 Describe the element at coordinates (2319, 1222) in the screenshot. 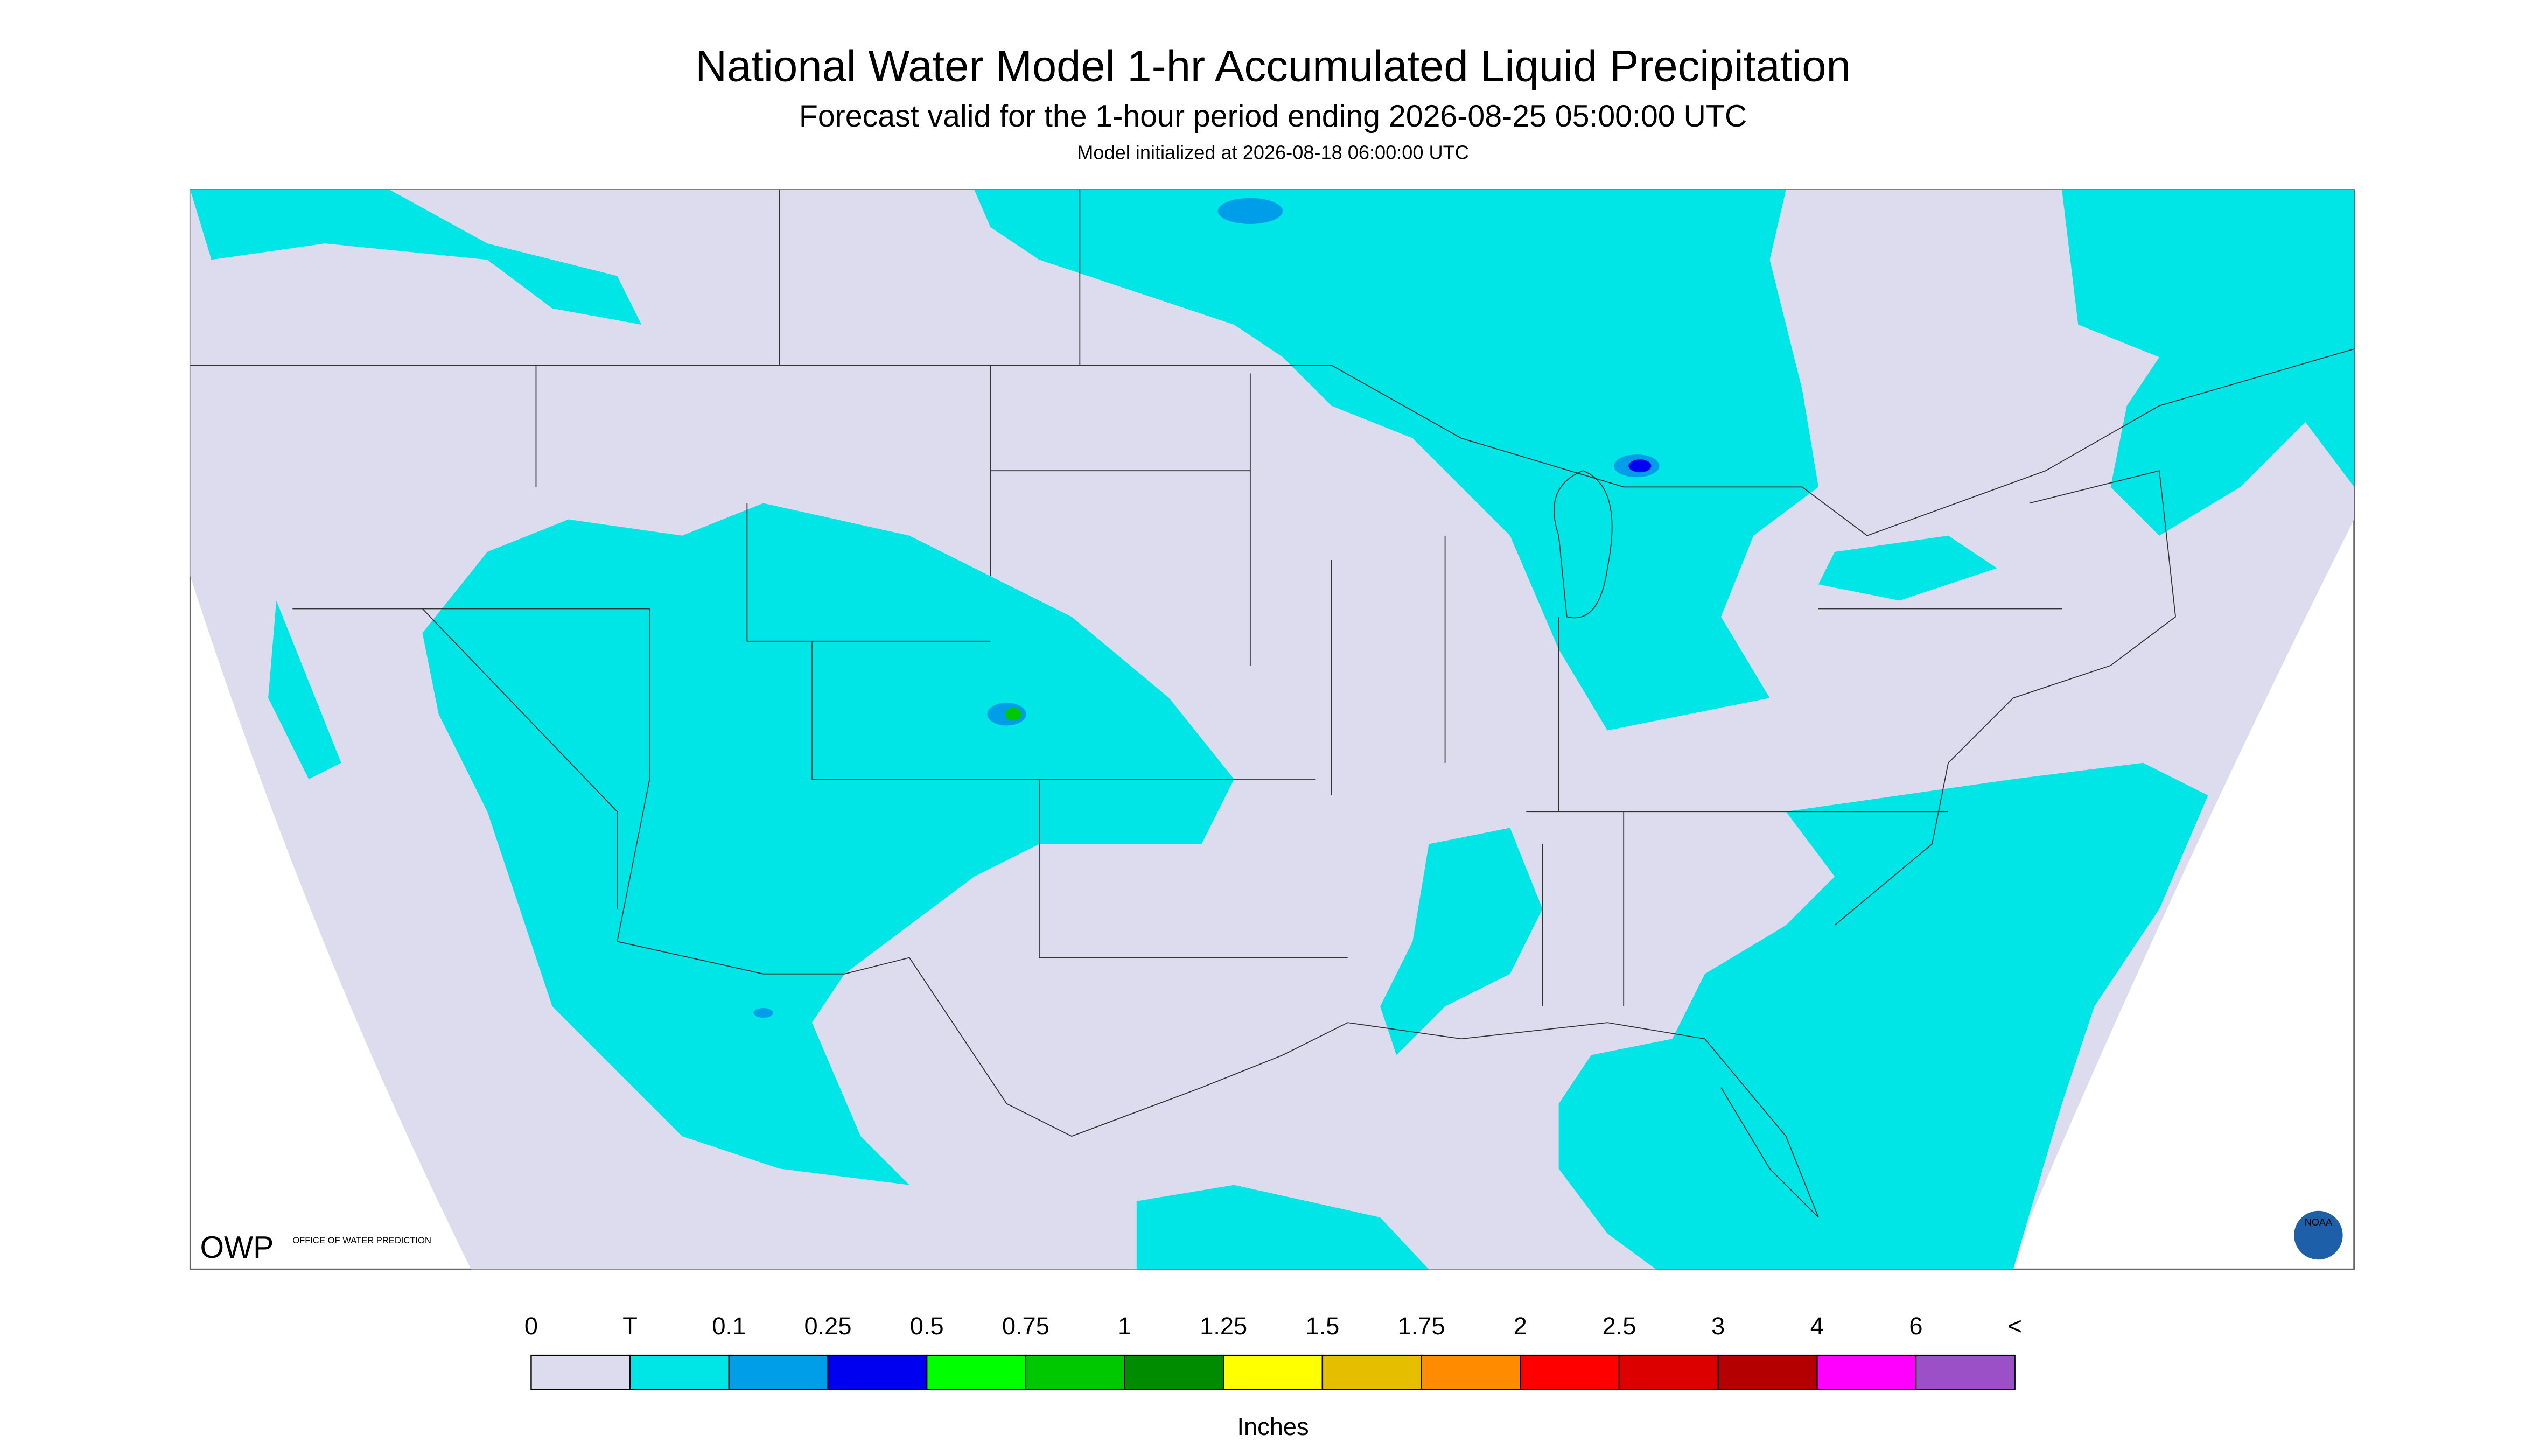

I see `noaa-logo-text: NOAA` at that location.